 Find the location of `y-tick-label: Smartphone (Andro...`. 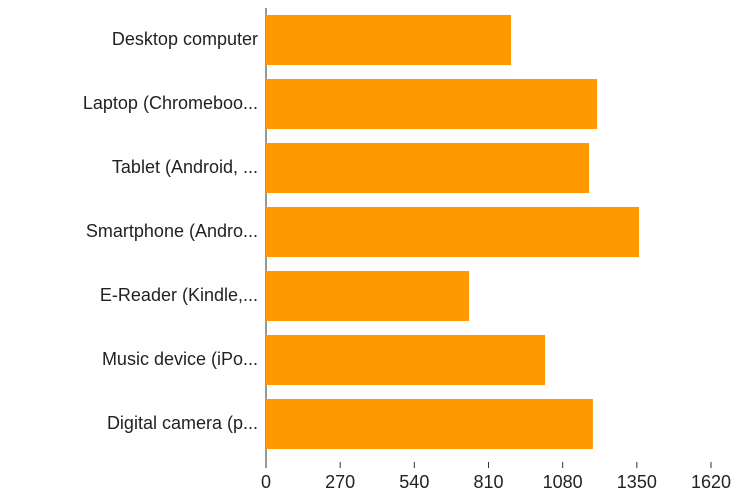

y-tick-label: Smartphone (Andro... is located at coordinates (172, 231).